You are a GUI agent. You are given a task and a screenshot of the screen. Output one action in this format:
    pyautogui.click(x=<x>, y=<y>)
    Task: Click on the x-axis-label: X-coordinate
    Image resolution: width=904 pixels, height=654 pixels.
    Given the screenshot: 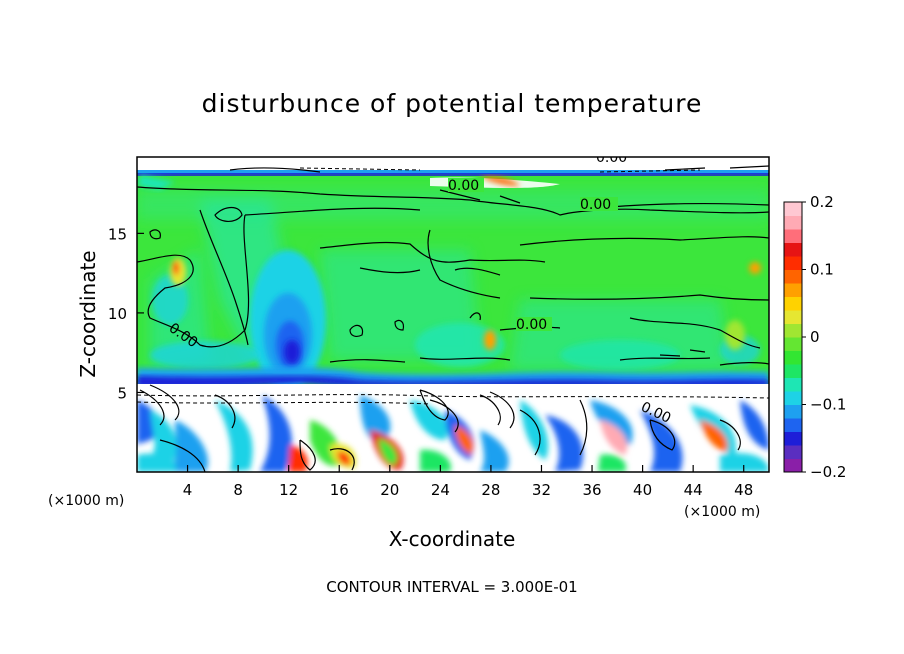 What is the action you would take?
    pyautogui.click(x=452, y=539)
    